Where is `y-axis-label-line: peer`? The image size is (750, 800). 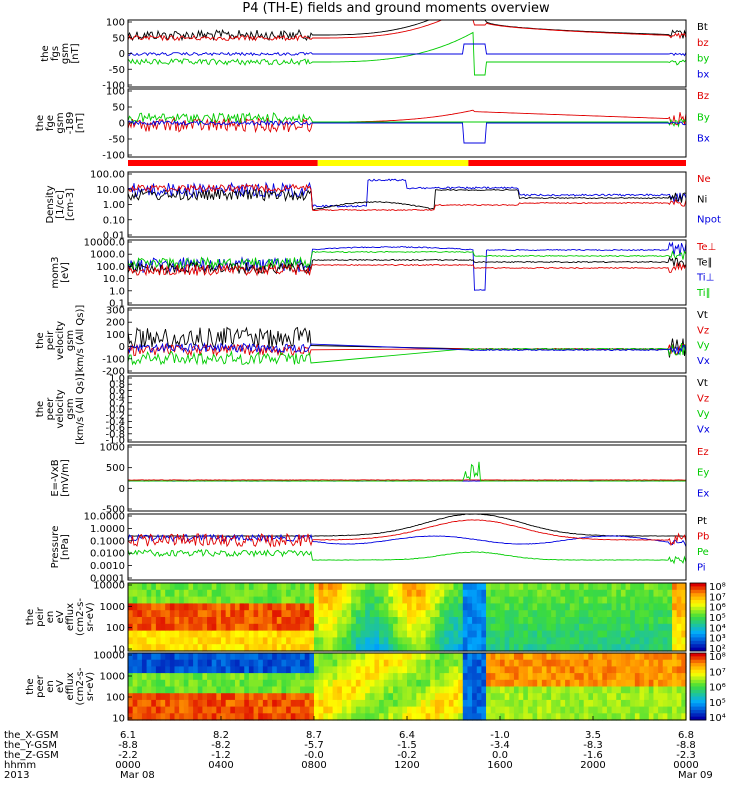 y-axis-label-line: peer is located at coordinates (40, 686).